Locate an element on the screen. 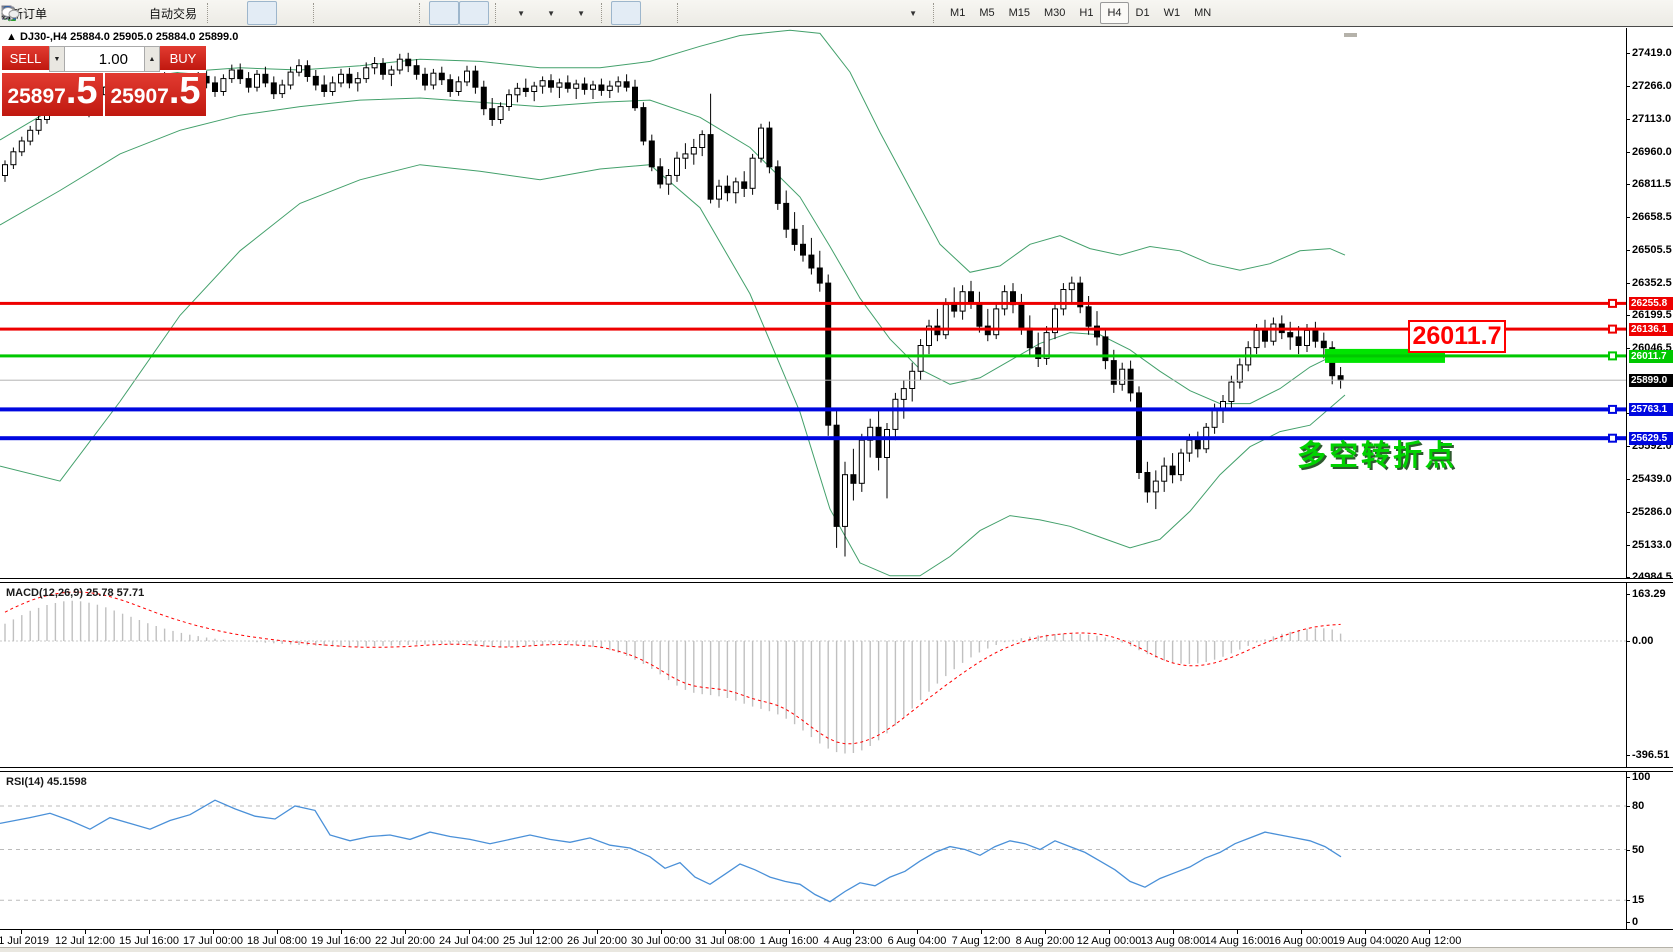  hline-26136.1 is located at coordinates (813, 329).